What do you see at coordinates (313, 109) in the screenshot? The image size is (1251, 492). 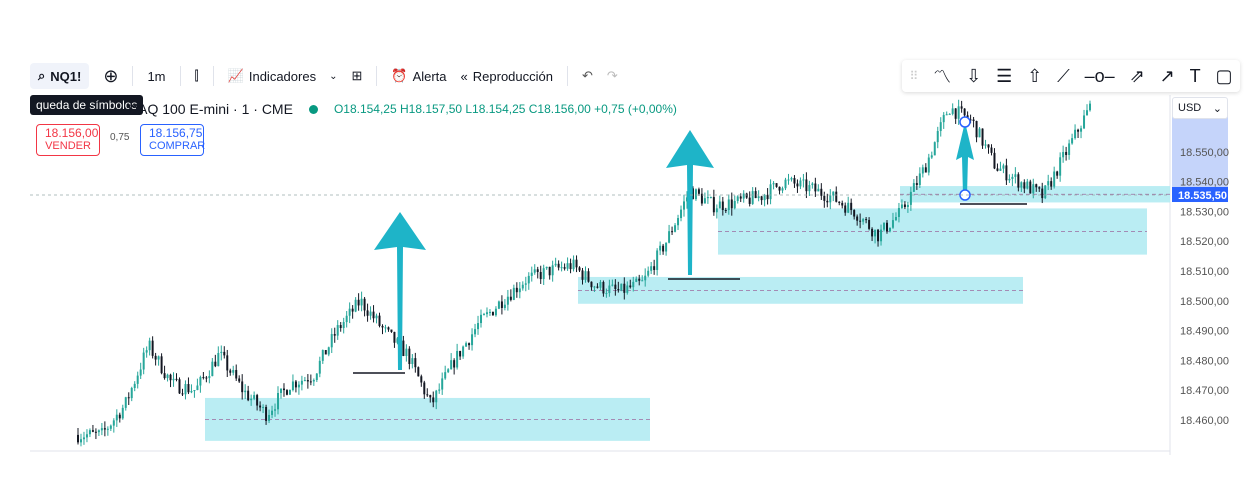 I see `market-status-icon` at bounding box center [313, 109].